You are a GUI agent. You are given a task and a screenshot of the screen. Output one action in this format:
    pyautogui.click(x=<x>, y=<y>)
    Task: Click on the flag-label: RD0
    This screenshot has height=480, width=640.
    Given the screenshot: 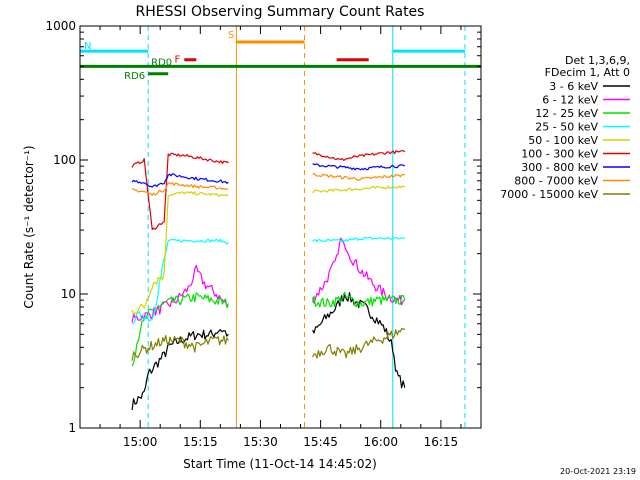 What is the action you would take?
    pyautogui.click(x=161, y=62)
    